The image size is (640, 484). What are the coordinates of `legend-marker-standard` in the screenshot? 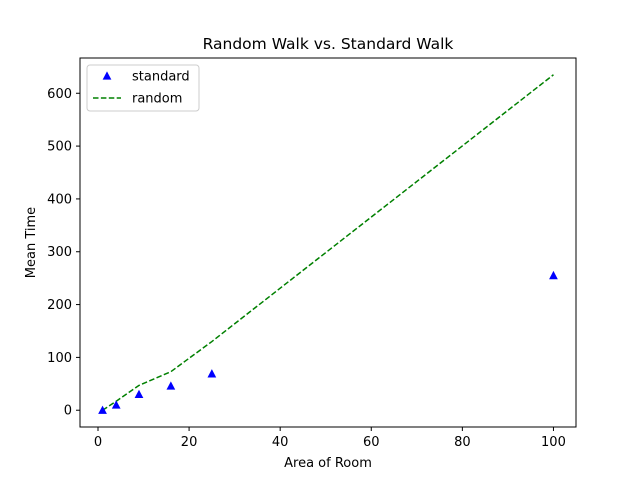 It's located at (107, 75).